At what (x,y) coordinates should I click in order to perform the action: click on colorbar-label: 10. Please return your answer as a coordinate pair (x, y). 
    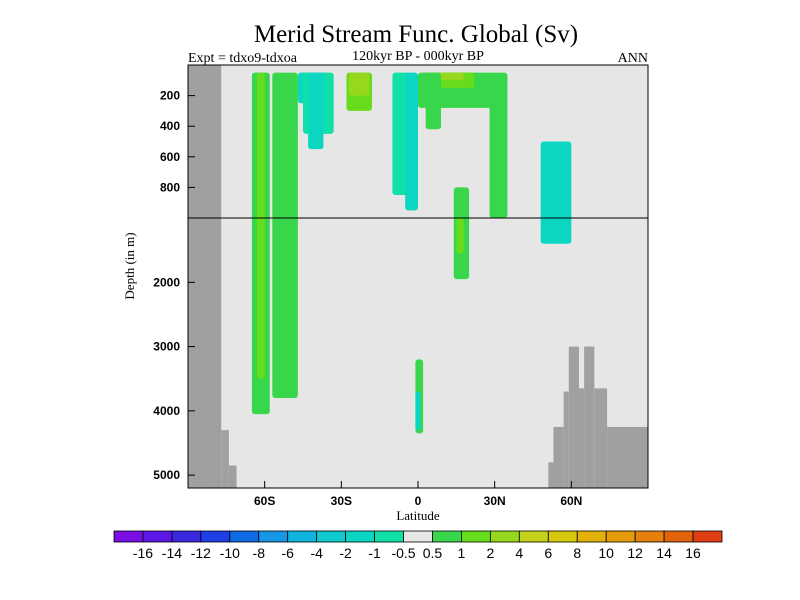
    Looking at the image, I should click on (606, 553).